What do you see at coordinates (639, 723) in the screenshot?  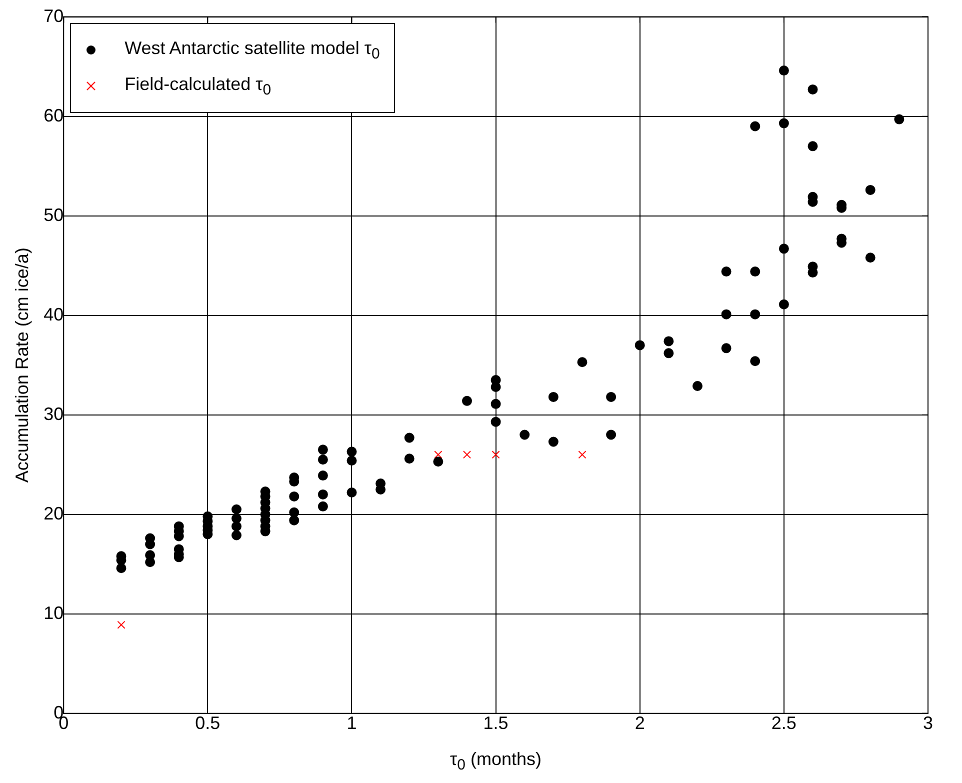 I see `x-tick-label: 2` at bounding box center [639, 723].